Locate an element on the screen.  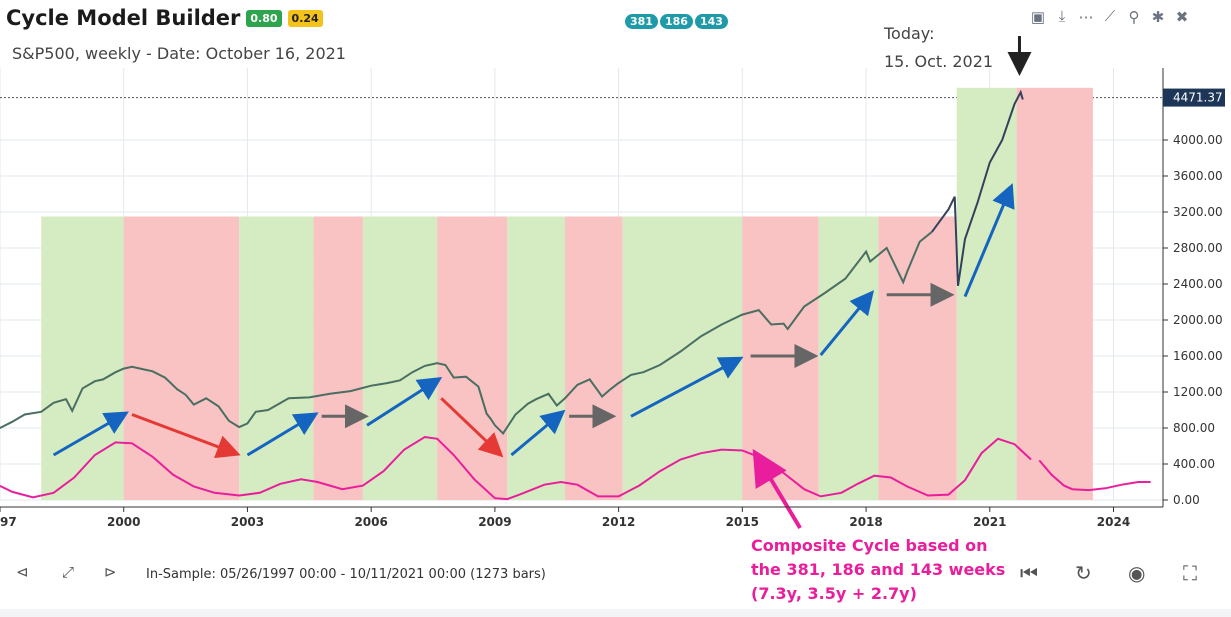
y-tick-label: 3600.00 is located at coordinates (1198, 176).